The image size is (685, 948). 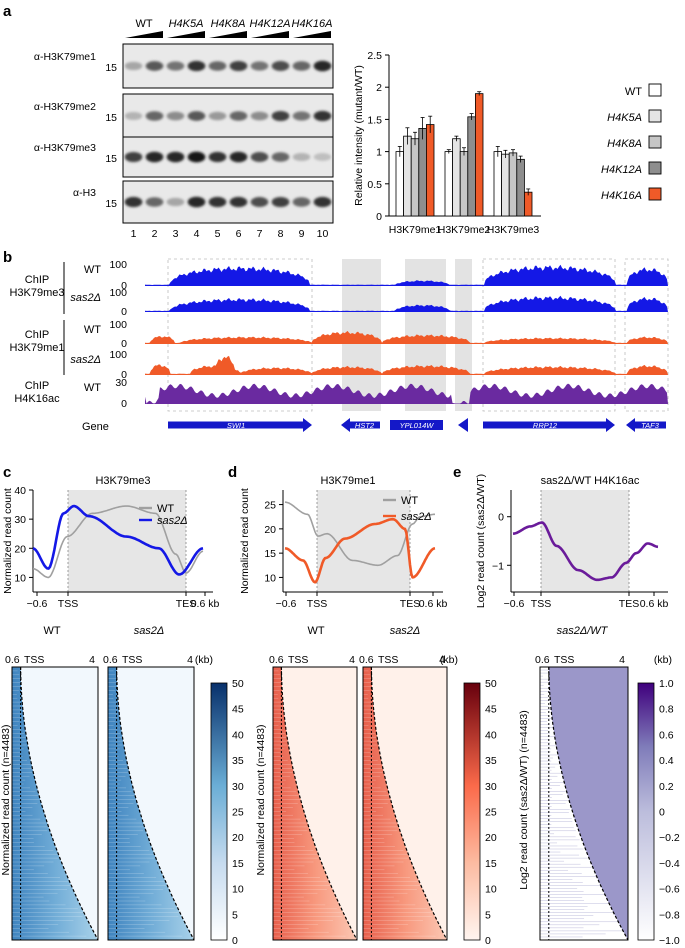 What do you see at coordinates (286, 604) in the screenshot?
I see `x-tick-label: −0.6` at bounding box center [286, 604].